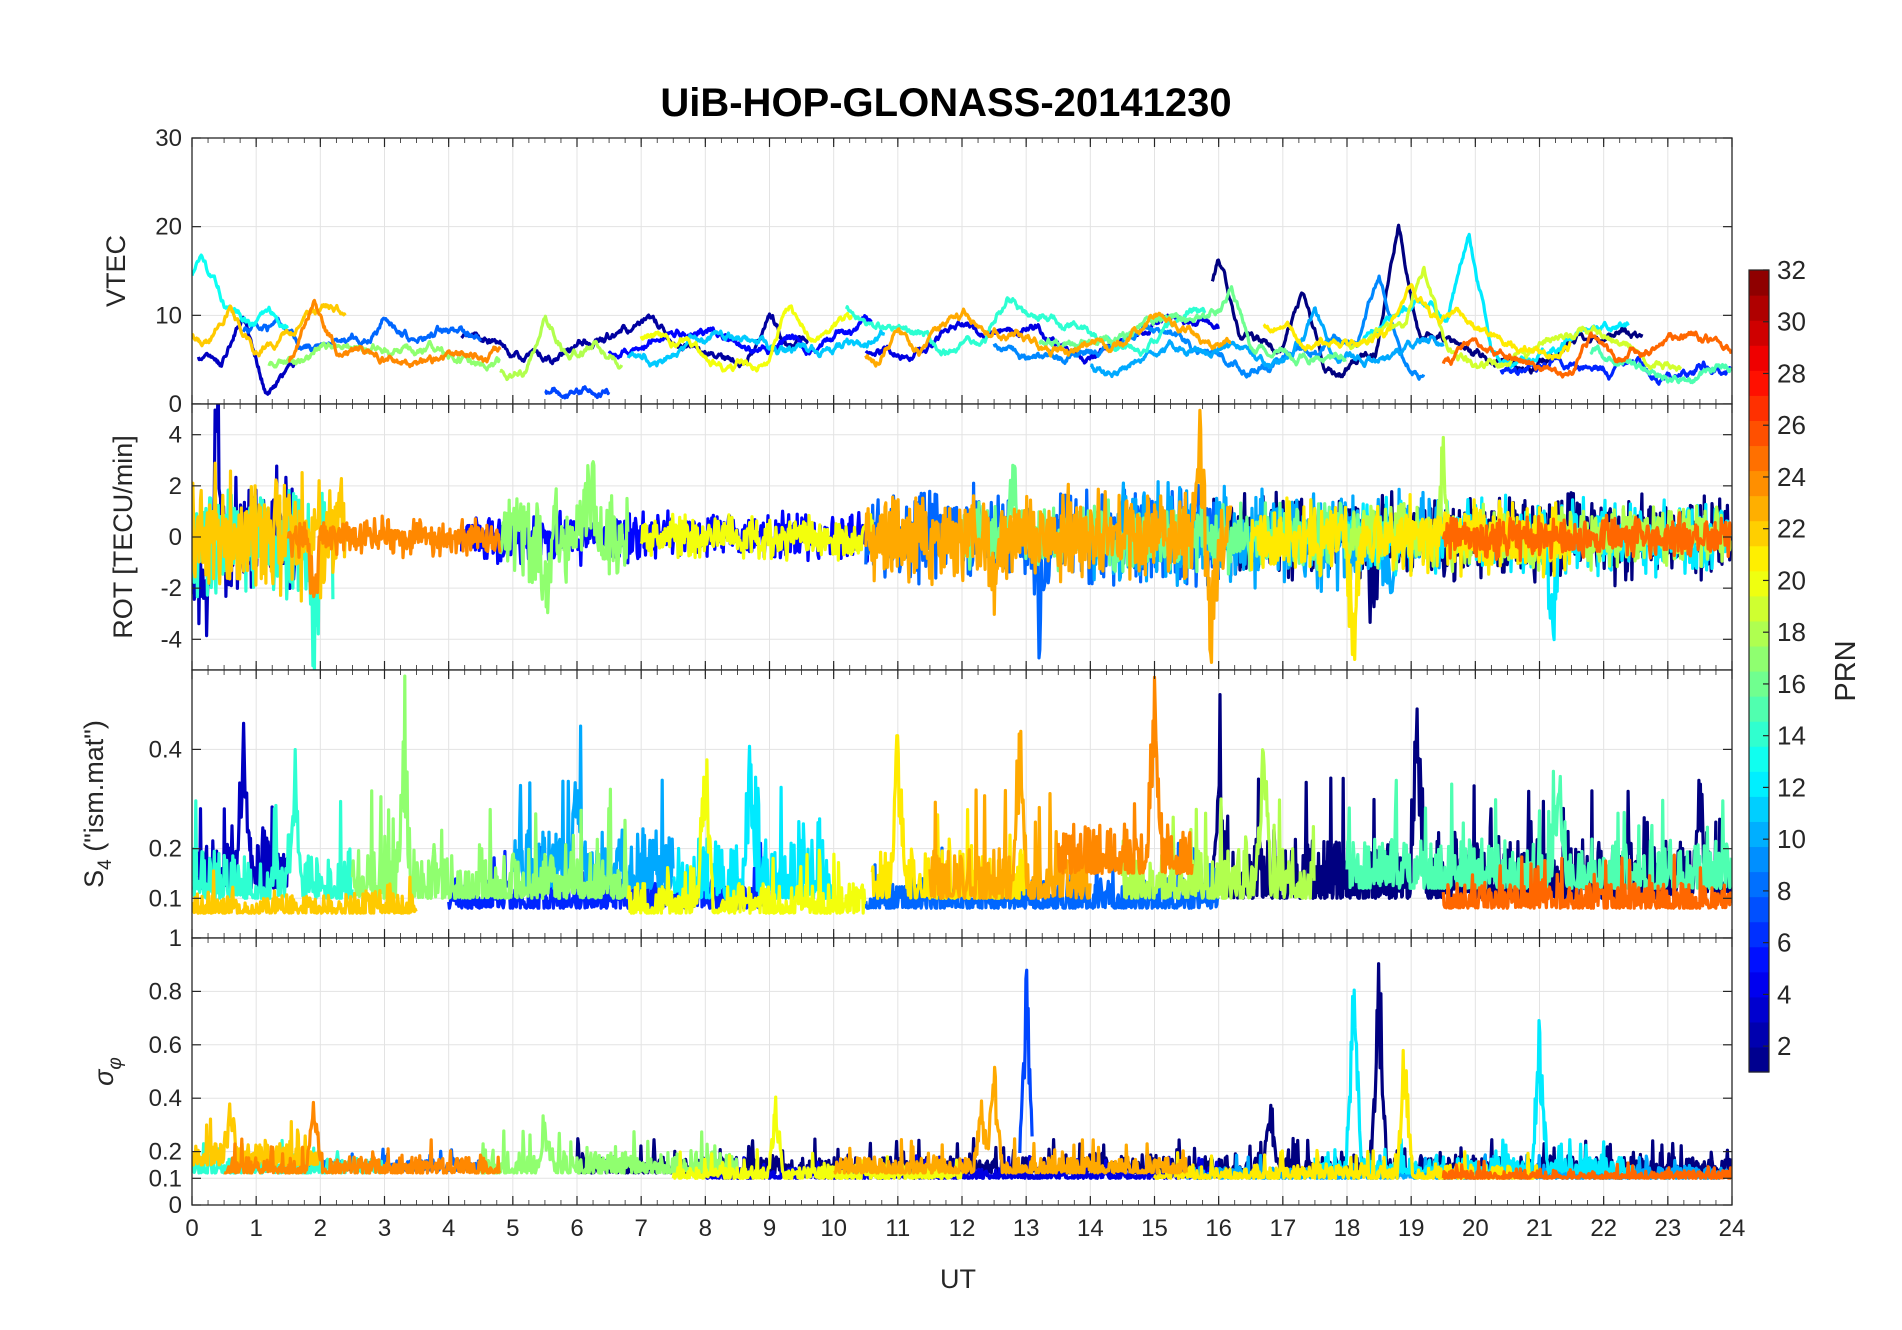 The image size is (1902, 1330). What do you see at coordinates (1732, 1228) in the screenshot?
I see `x-tick-label: 24` at bounding box center [1732, 1228].